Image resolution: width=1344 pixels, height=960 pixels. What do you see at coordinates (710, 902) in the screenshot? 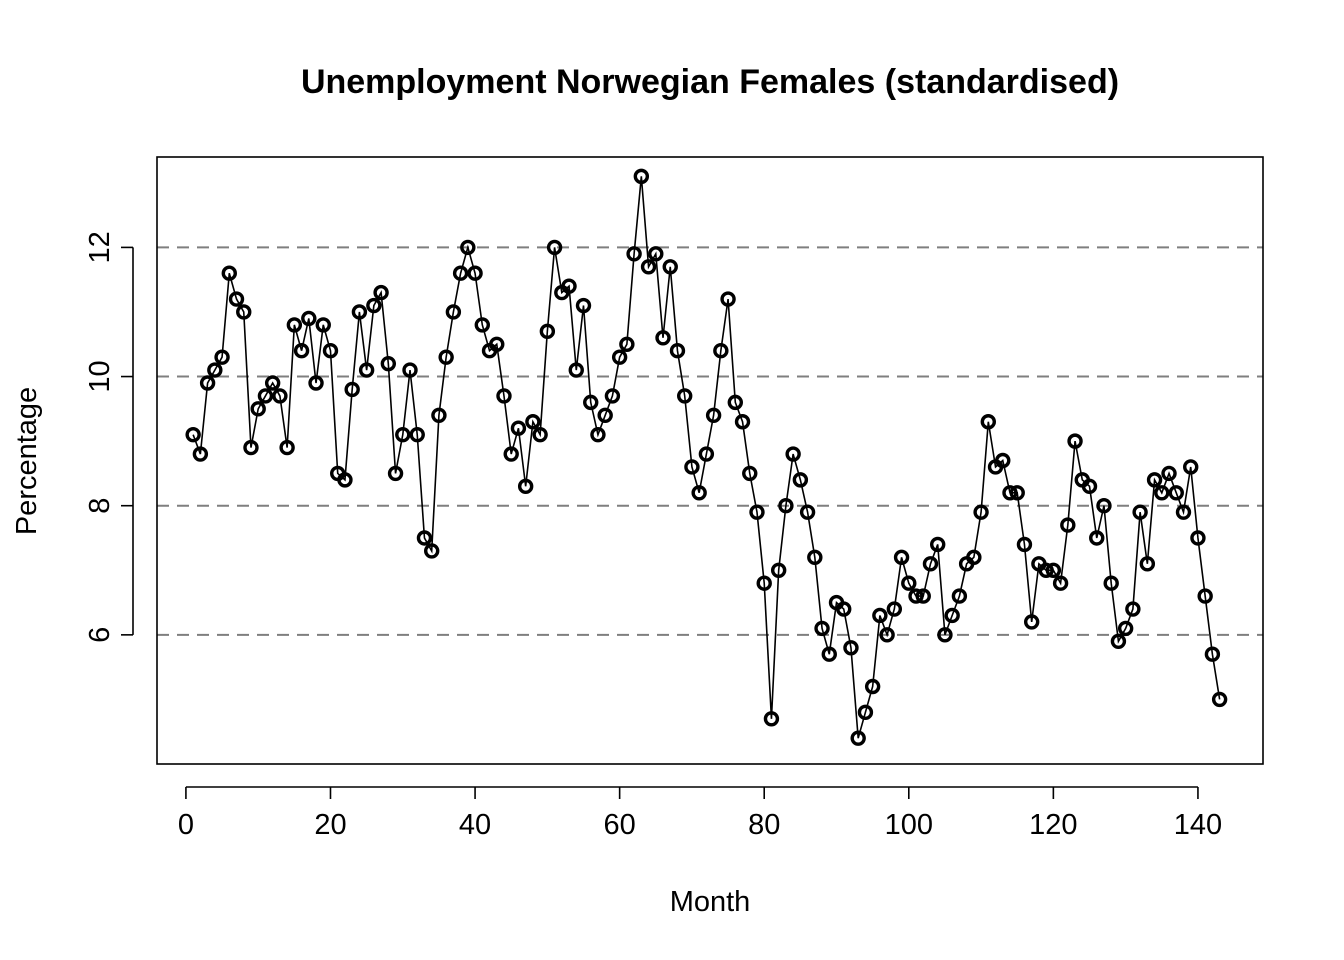
I see `x-axis-label: Month` at bounding box center [710, 902].